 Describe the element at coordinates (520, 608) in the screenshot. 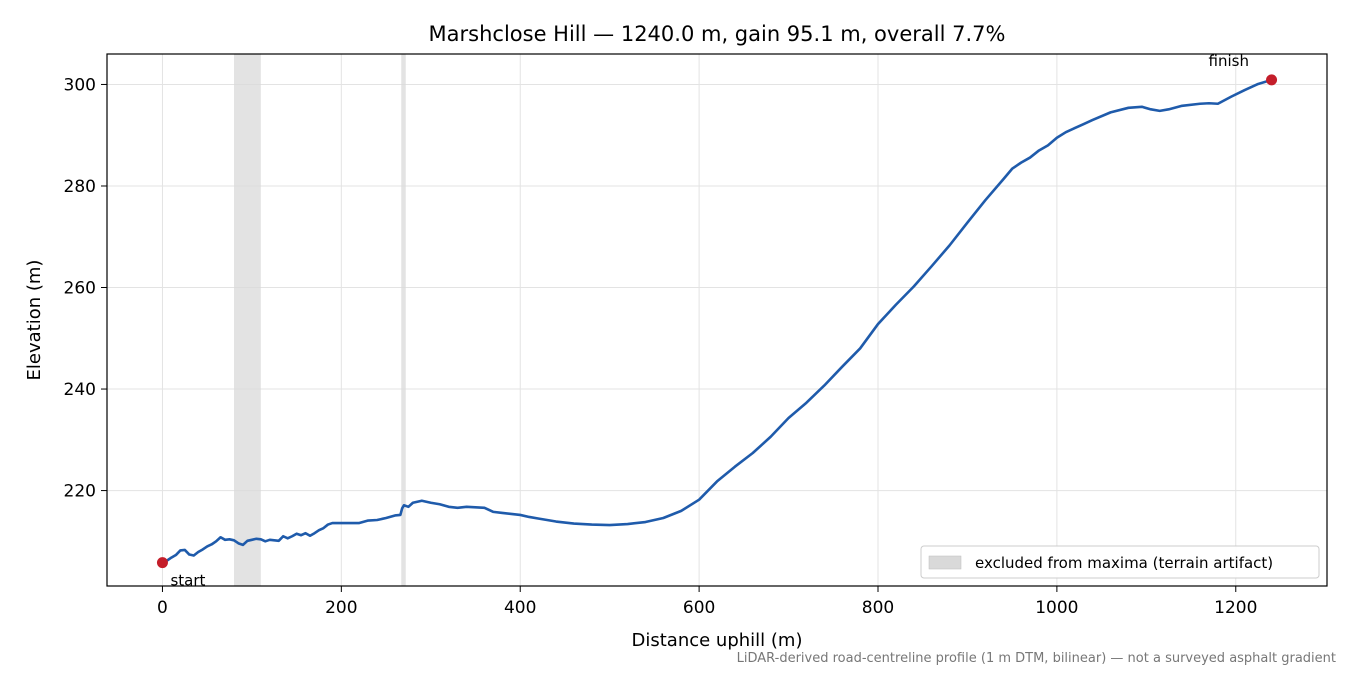

I see `x-tick-label: 400` at that location.